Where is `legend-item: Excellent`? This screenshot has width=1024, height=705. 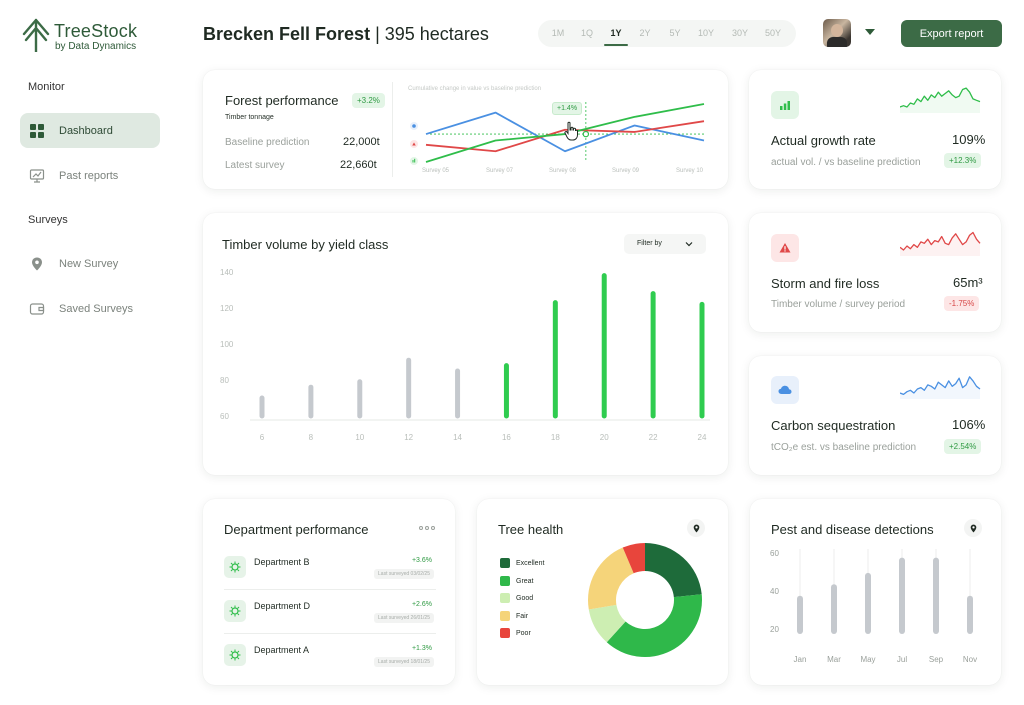 legend-item: Excellent is located at coordinates (522, 563).